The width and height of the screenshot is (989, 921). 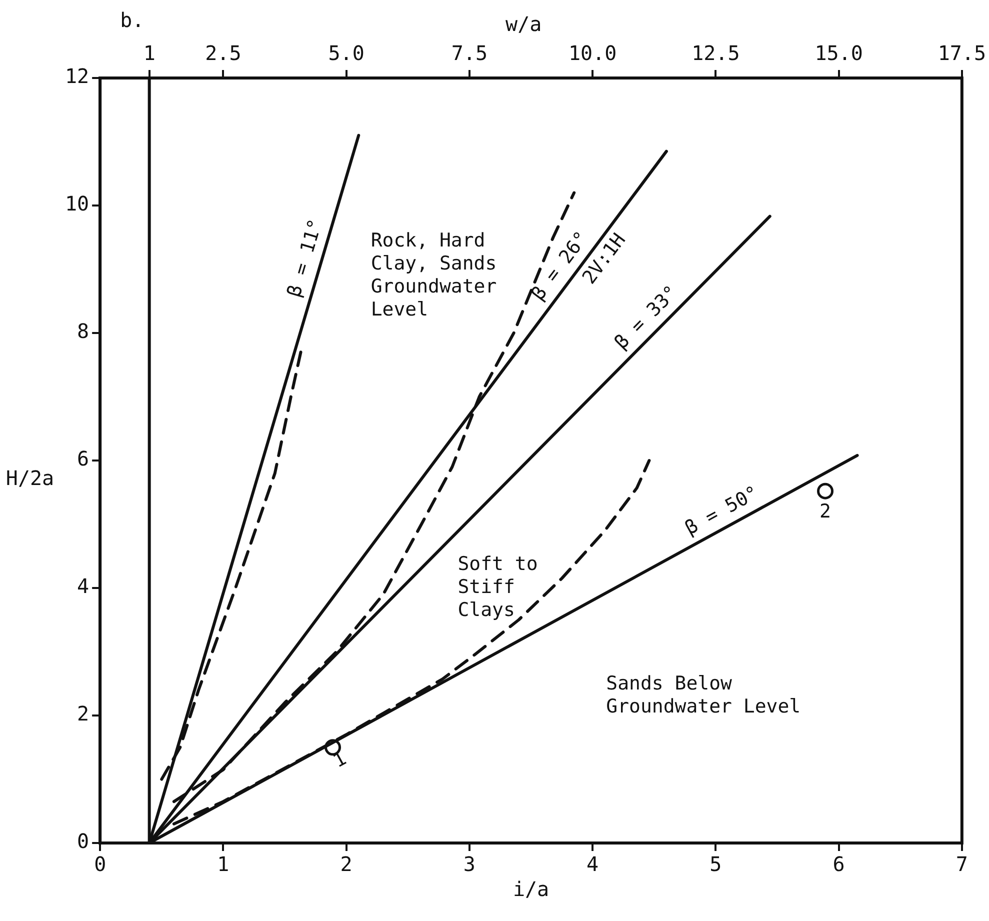 What do you see at coordinates (30, 478) in the screenshot?
I see `y-axis-title: H/2a` at bounding box center [30, 478].